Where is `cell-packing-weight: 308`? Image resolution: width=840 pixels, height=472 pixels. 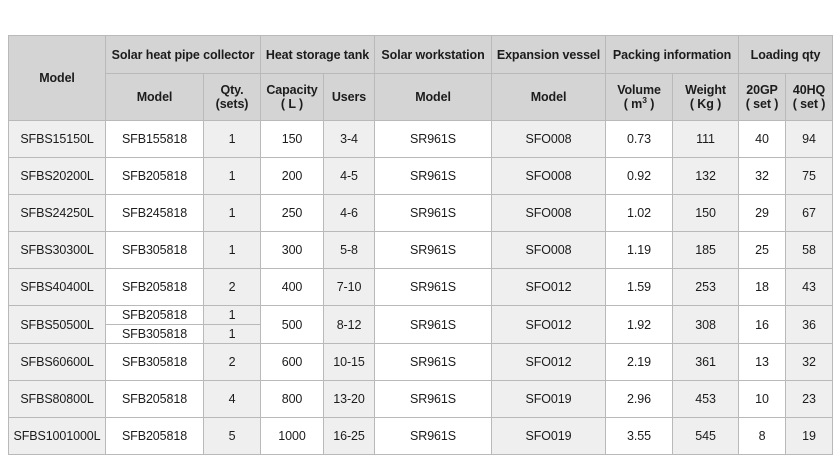
cell-packing-weight: 308 is located at coordinates (706, 324).